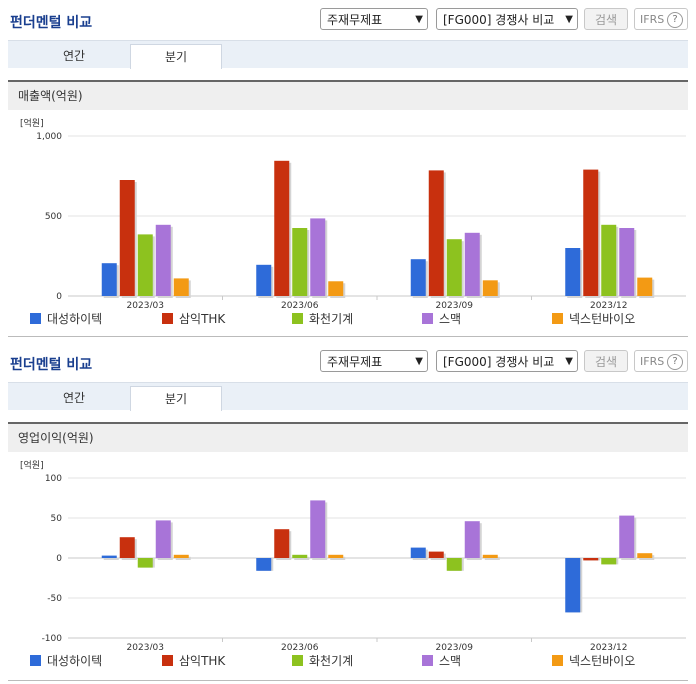 The image size is (696, 684). Describe the element at coordinates (348, 396) in the screenshot. I see `period-tabs: 연간 분기` at that location.